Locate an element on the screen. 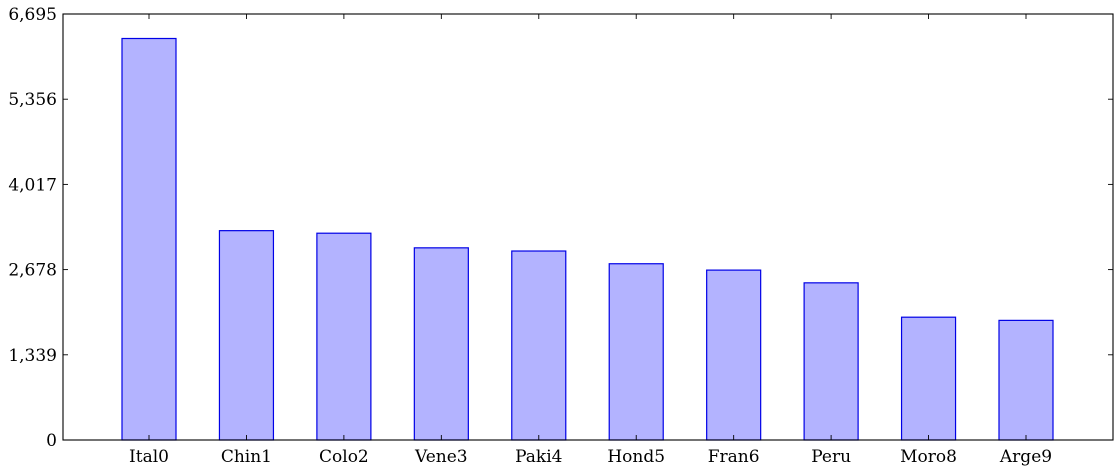 The height and width of the screenshot is (471, 1115). bar-colo2 is located at coordinates (344, 336).